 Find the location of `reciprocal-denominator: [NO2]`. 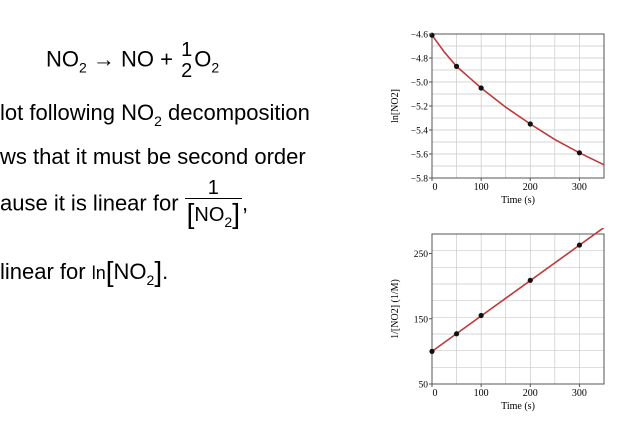

reciprocal-denominator: [NO2] is located at coordinates (213, 214).